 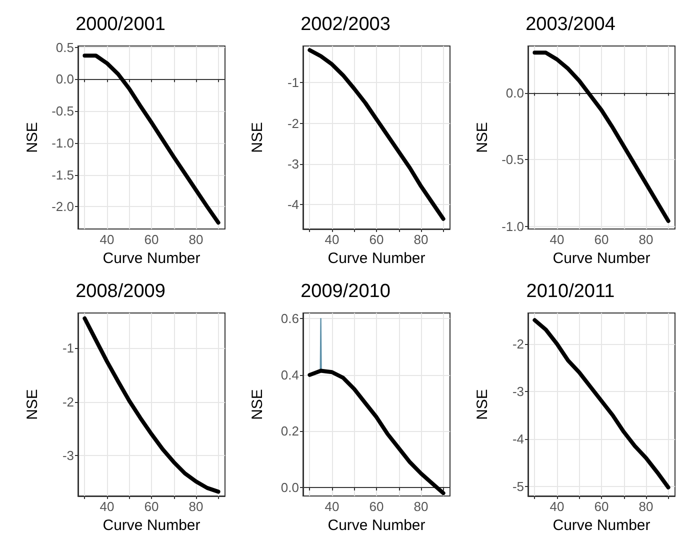 What do you see at coordinates (121, 291) in the screenshot?
I see `chart-title: 2008/2009` at bounding box center [121, 291].